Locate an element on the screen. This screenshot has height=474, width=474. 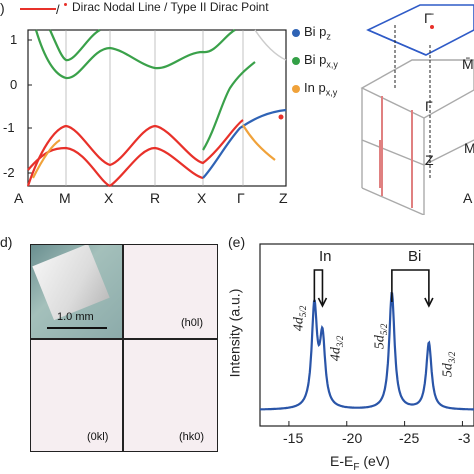
scale-bar-label: 1.0 mm is located at coordinates (75, 317).